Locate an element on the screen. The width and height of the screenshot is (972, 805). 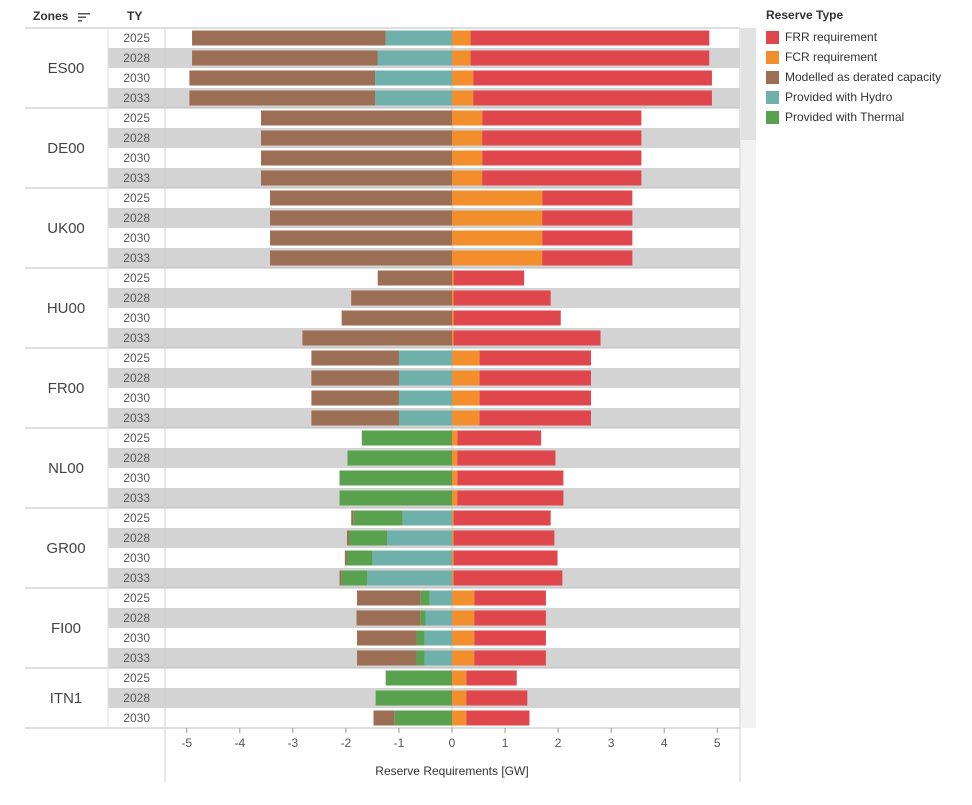
bar-frr-FR00-2028 is located at coordinates (535, 378).